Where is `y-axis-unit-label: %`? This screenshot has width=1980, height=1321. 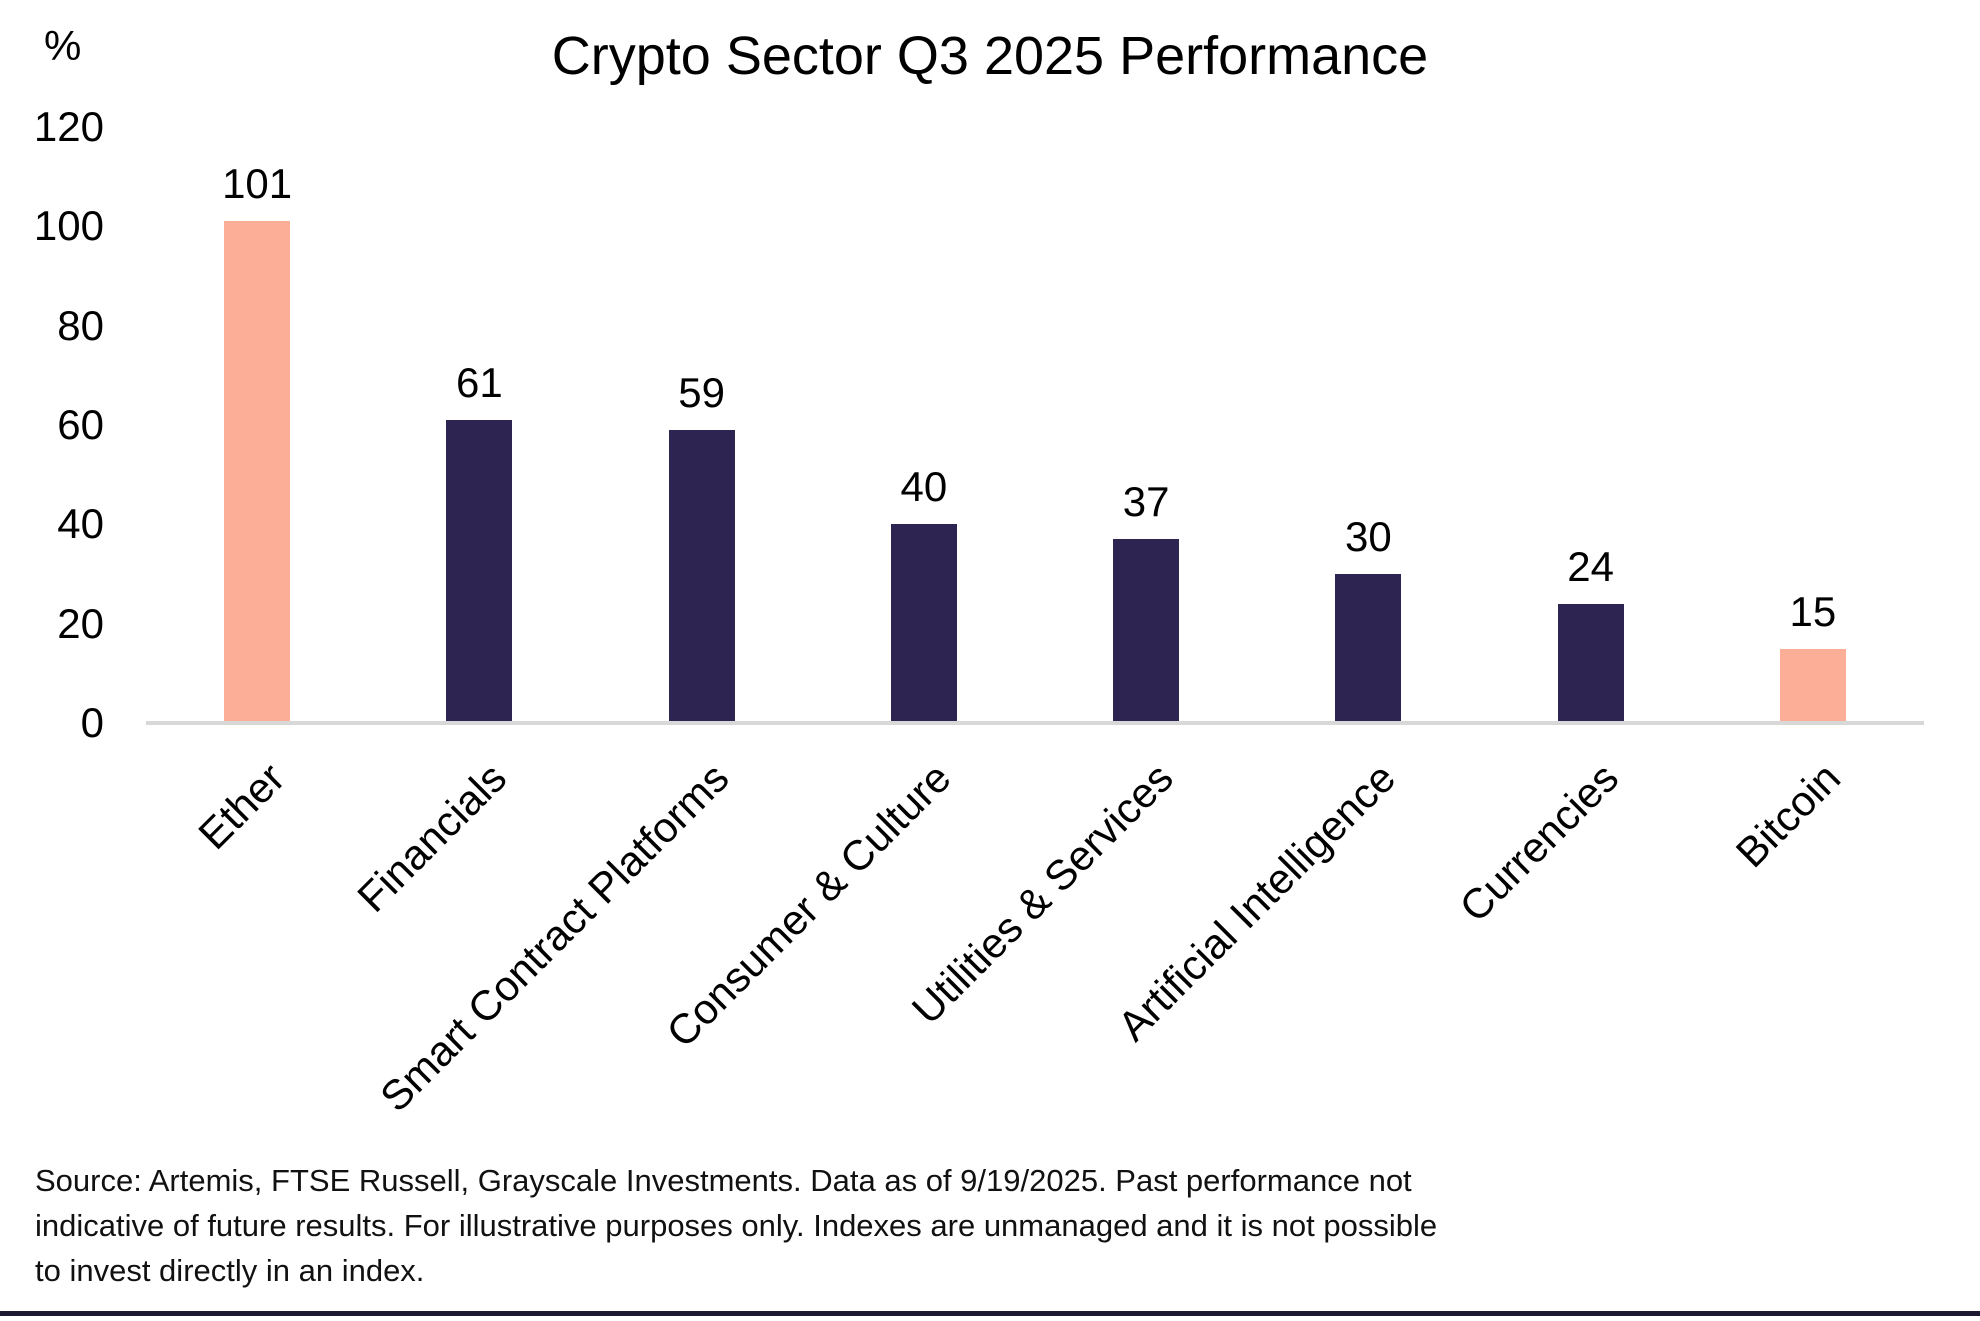 y-axis-unit-label: % is located at coordinates (63, 45).